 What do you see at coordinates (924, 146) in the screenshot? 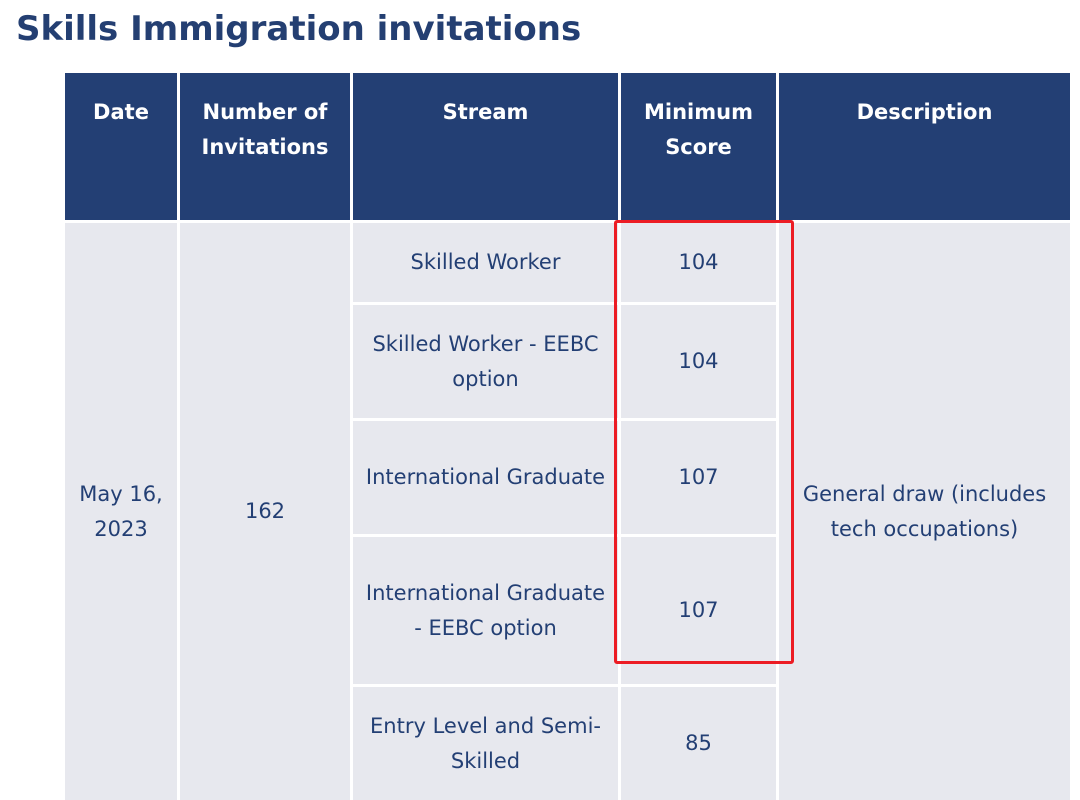
I see `column-header-description: Description` at bounding box center [924, 146].